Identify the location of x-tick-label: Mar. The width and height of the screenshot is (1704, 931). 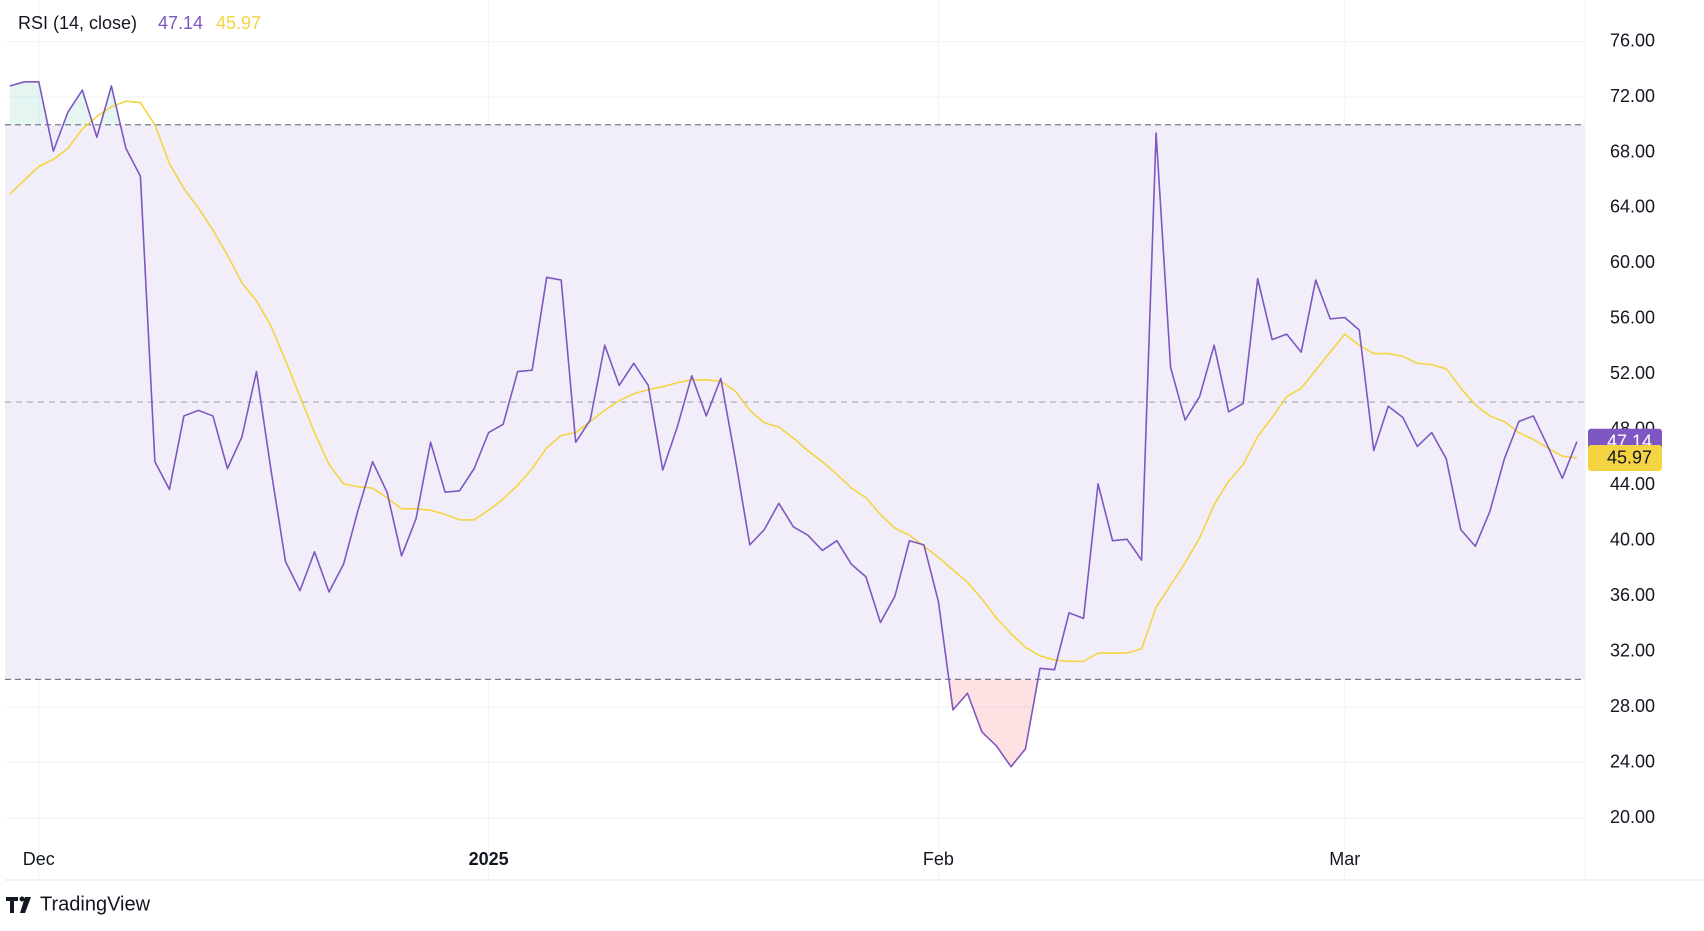
(1344, 859).